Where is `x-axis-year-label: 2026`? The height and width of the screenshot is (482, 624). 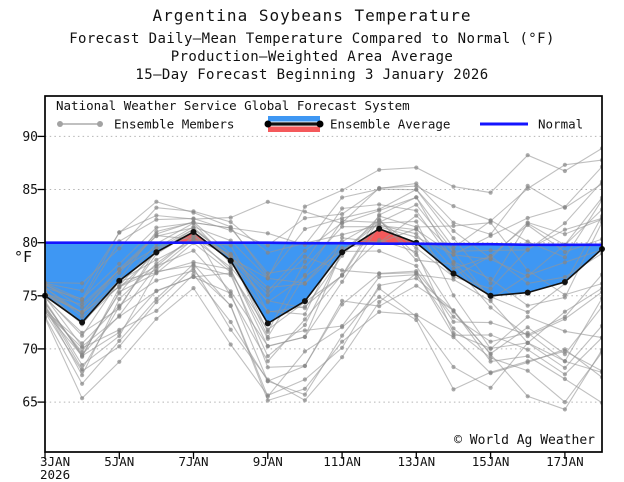 x-axis-year-label: 2026 is located at coordinates (55, 474).